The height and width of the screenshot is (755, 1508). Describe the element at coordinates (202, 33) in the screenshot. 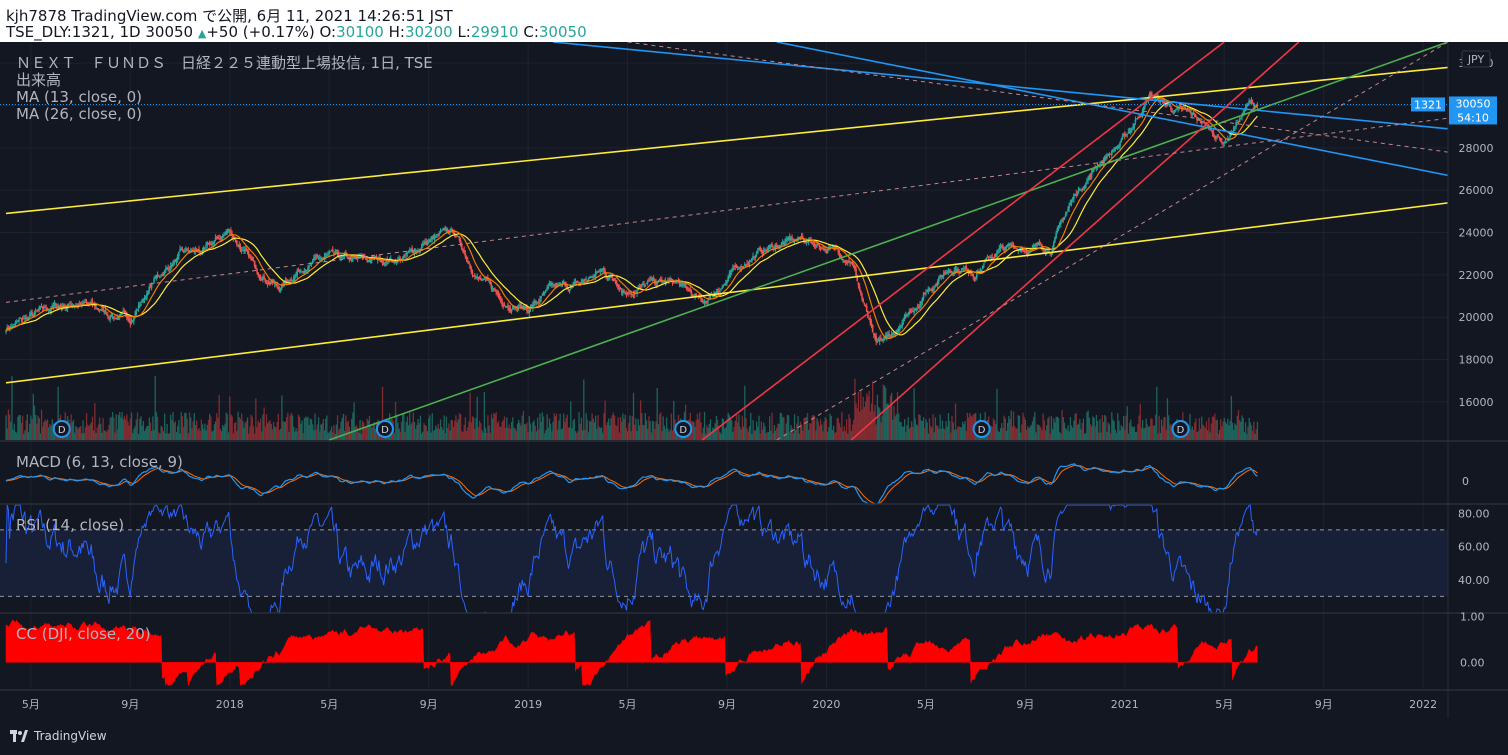

I see `up-arrow-icon: ▲` at that location.